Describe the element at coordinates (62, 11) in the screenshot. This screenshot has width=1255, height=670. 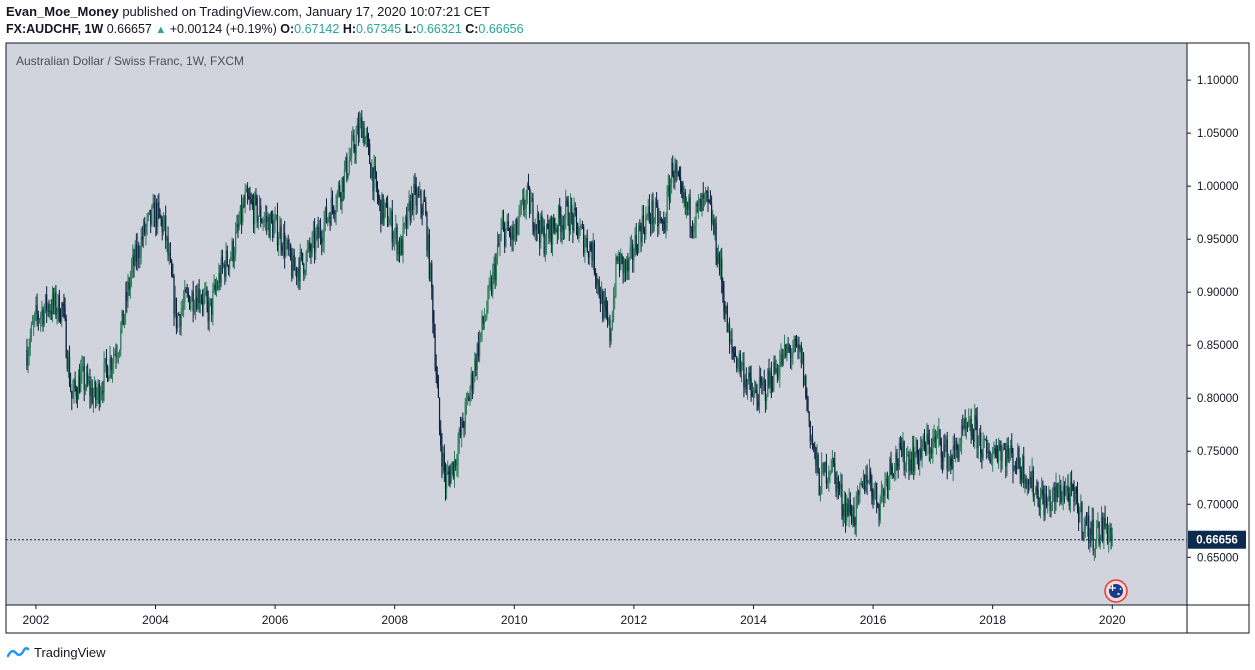
I see `author-name: Evan_Moe_Money` at that location.